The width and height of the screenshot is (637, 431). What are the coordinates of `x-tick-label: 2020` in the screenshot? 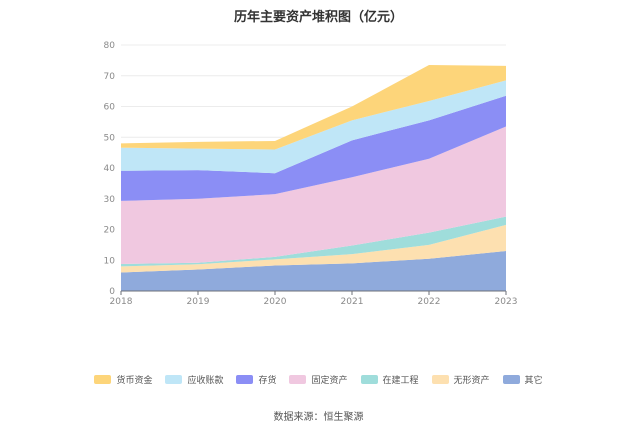 It's located at (275, 302).